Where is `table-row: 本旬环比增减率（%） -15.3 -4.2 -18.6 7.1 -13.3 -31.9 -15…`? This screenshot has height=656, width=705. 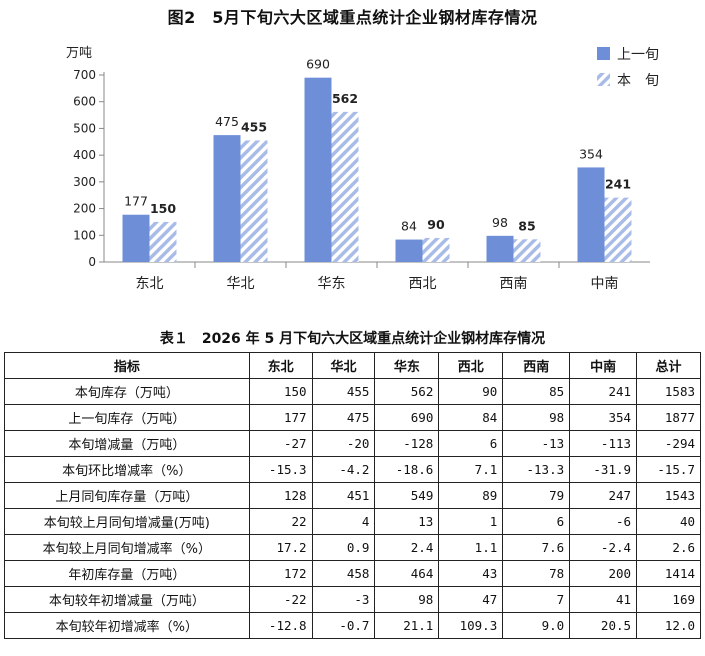
table-row: 本旬环比增减率（%） -15.3 -4.2 -18.6 7.1 -13.3 -31.9 -15… is located at coordinates (352, 469).